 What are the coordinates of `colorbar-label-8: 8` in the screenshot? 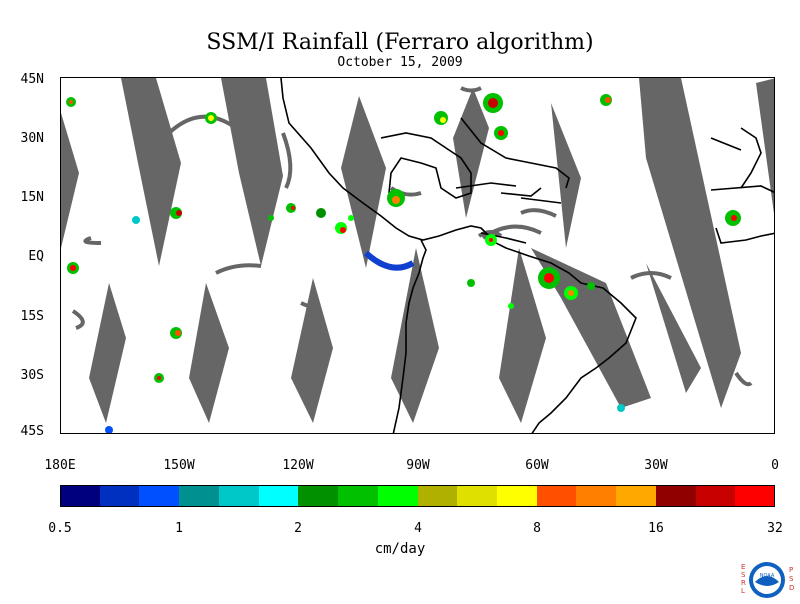 It's located at (537, 528).